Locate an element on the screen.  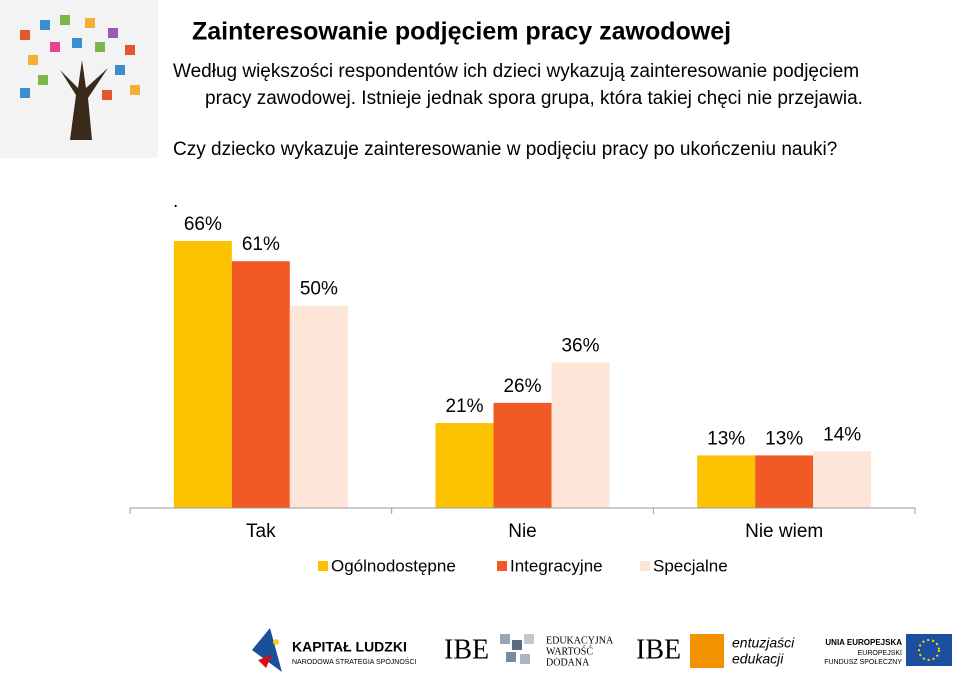
value-label: 36% is located at coordinates (580, 345).